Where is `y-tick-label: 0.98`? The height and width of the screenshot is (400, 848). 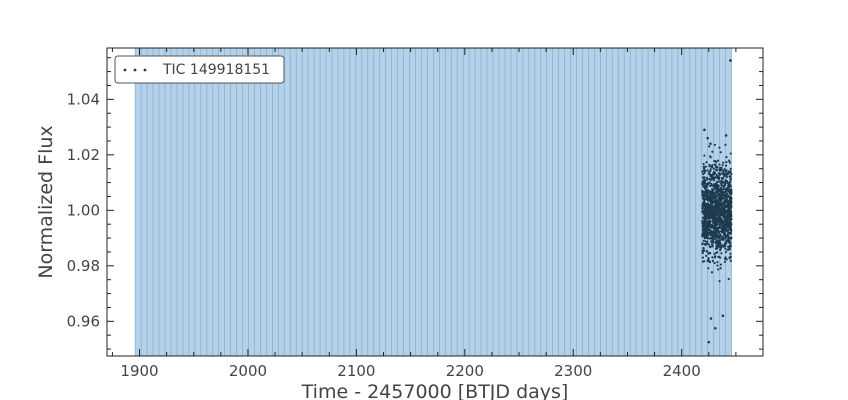
y-tick-label: 0.98 is located at coordinates (83, 266).